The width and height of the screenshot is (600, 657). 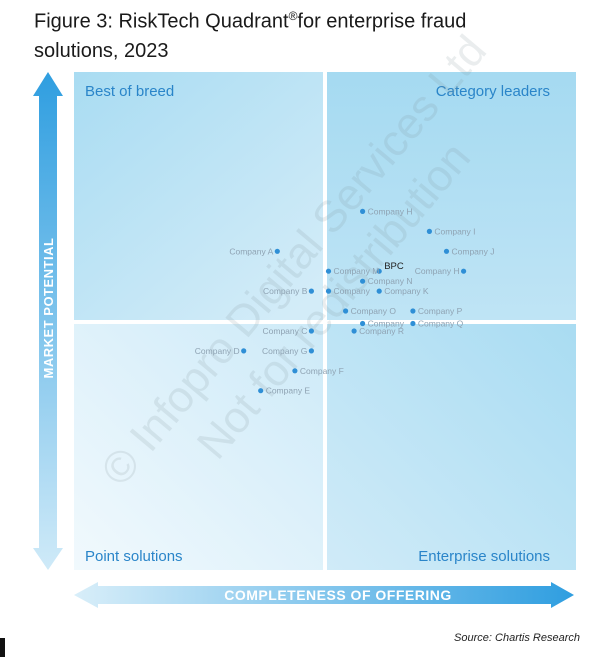 What do you see at coordinates (381, 331) in the screenshot?
I see `data-point-label: Company R` at bounding box center [381, 331].